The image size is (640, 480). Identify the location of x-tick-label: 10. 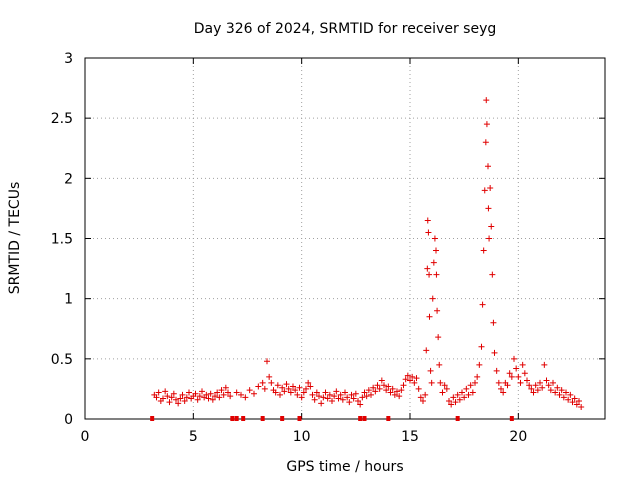
(302, 437).